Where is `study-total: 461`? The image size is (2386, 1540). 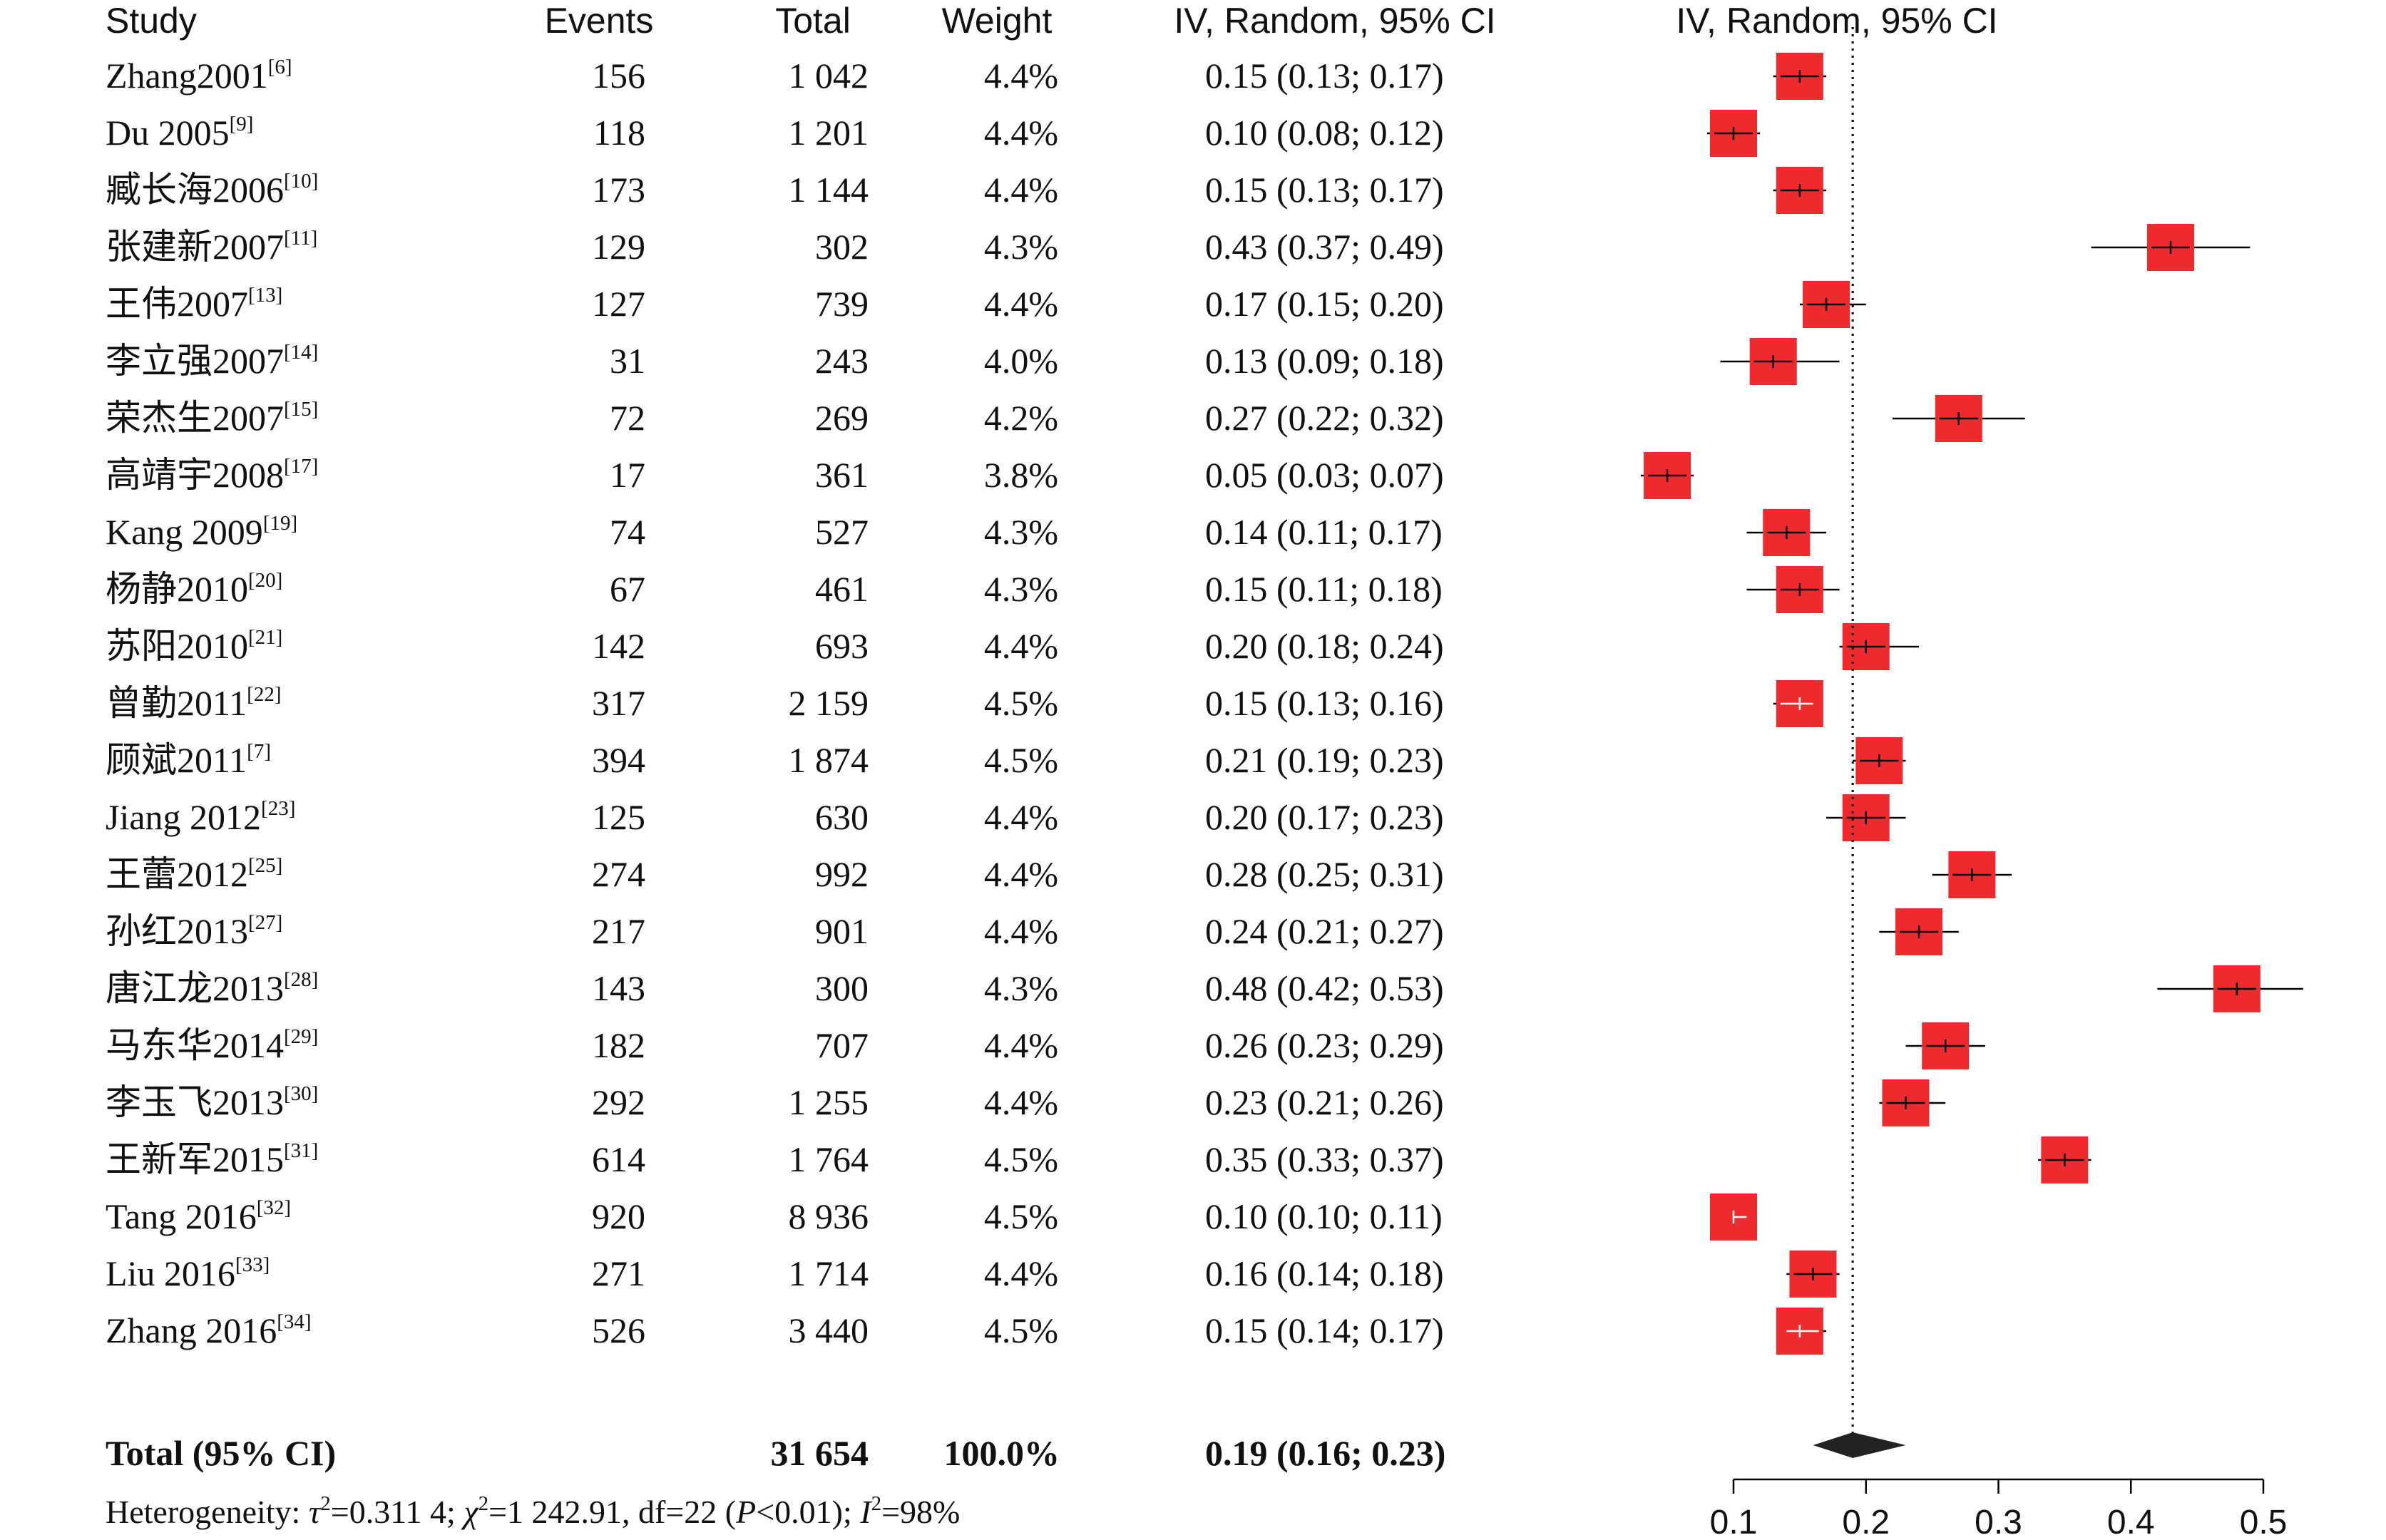
study-total: 461 is located at coordinates (842, 589).